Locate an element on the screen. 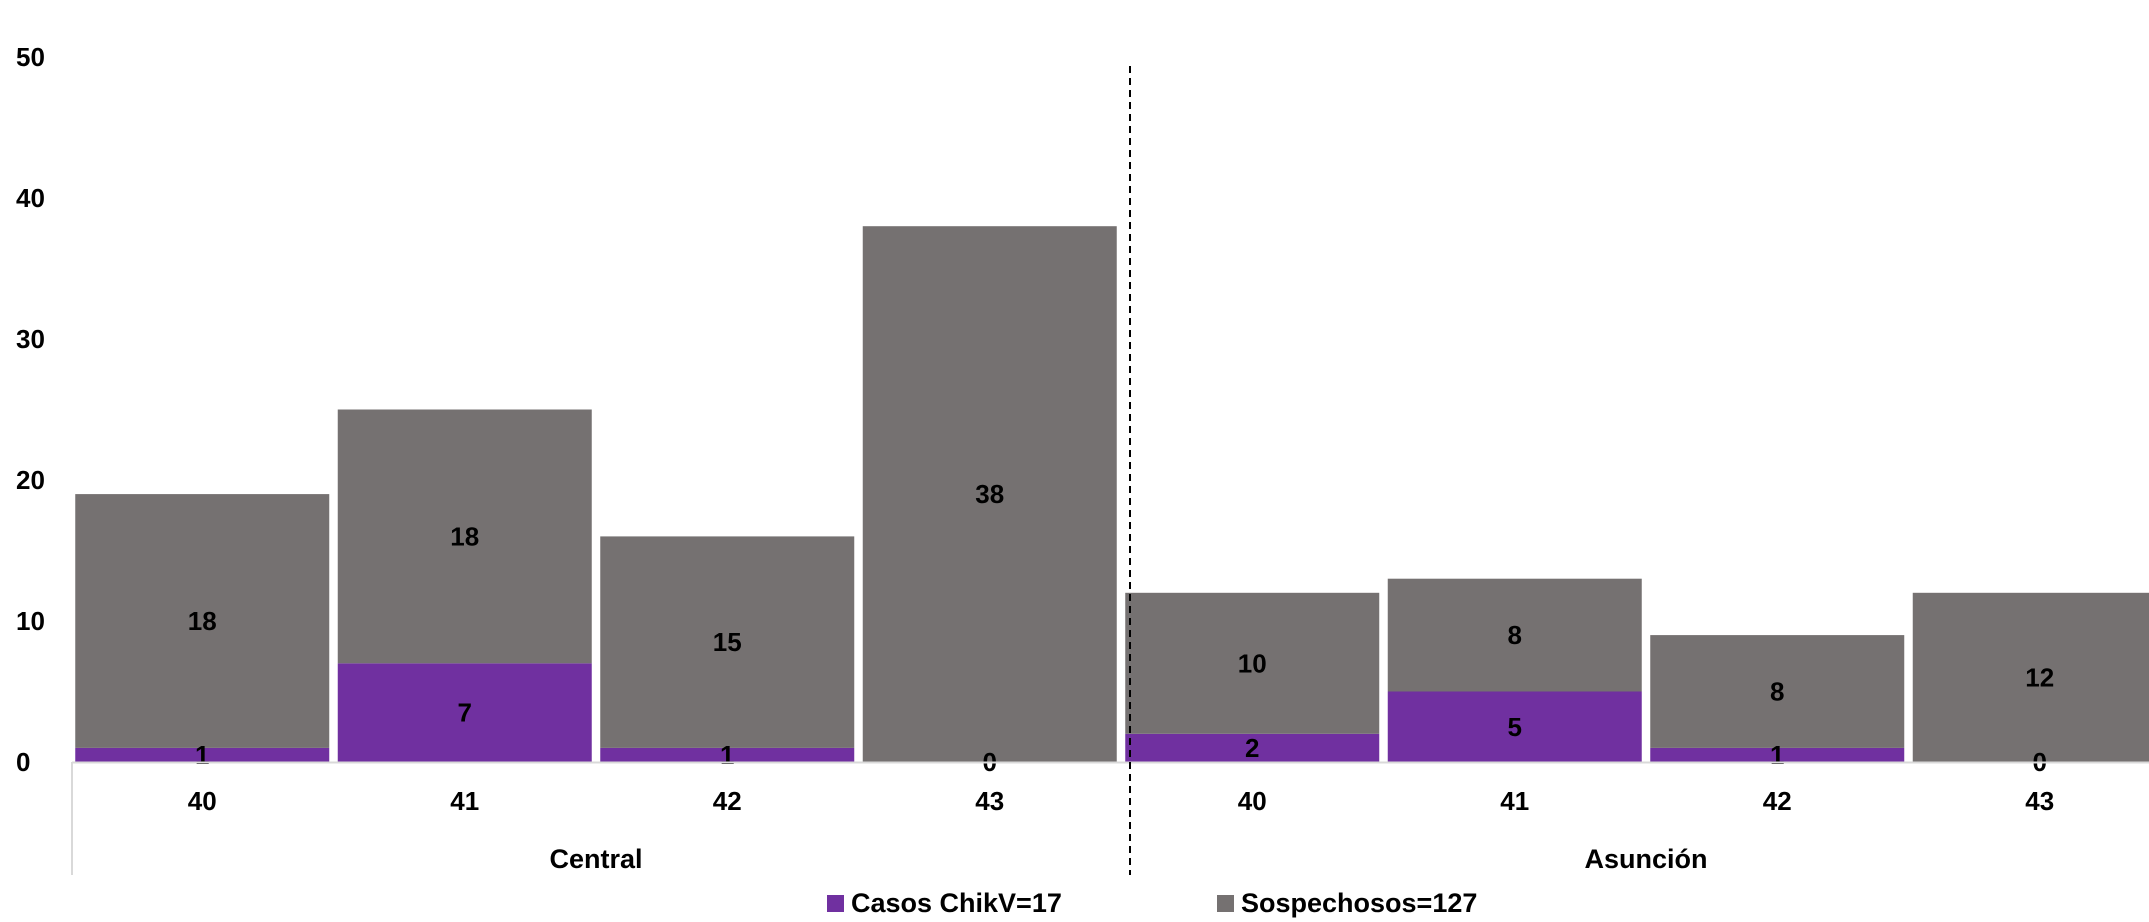 This screenshot has width=2149, height=922. data-label-sospechosos: 15 is located at coordinates (727, 642).